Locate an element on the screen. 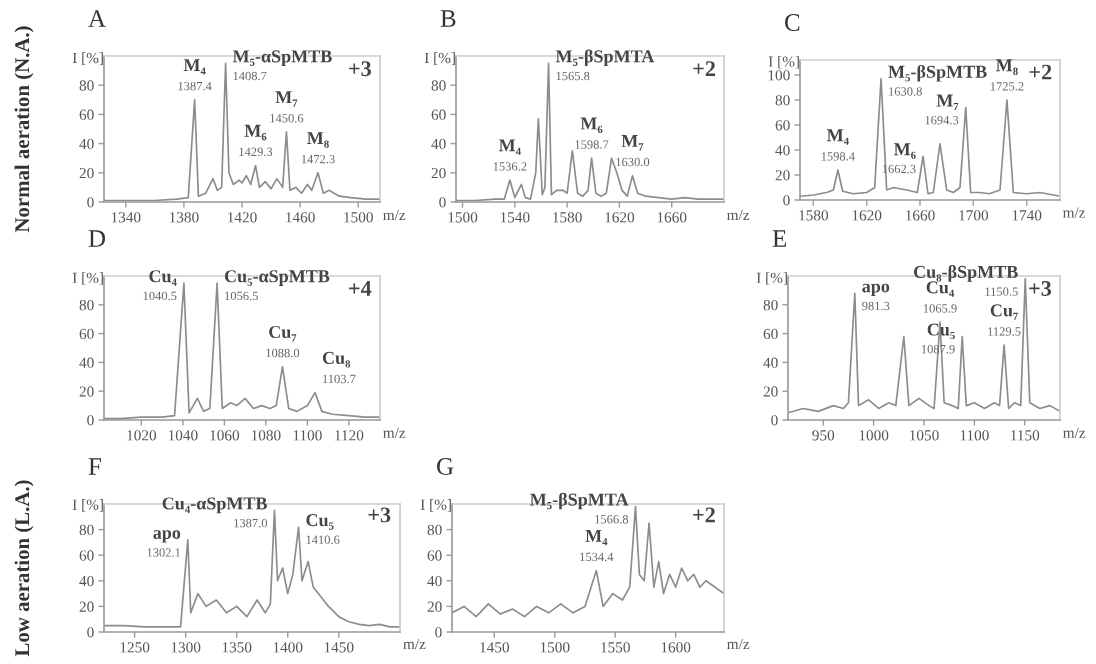  text: Normal aeration (N.A.) is located at coordinates (24, 129).